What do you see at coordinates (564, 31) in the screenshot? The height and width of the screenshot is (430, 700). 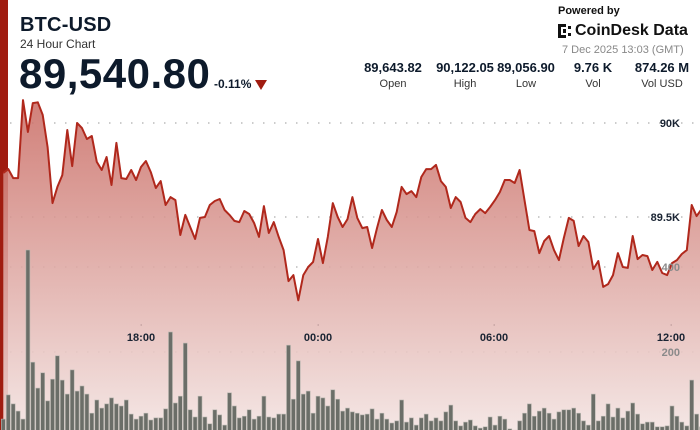 I see `coindesk-logo-icon` at bounding box center [564, 31].